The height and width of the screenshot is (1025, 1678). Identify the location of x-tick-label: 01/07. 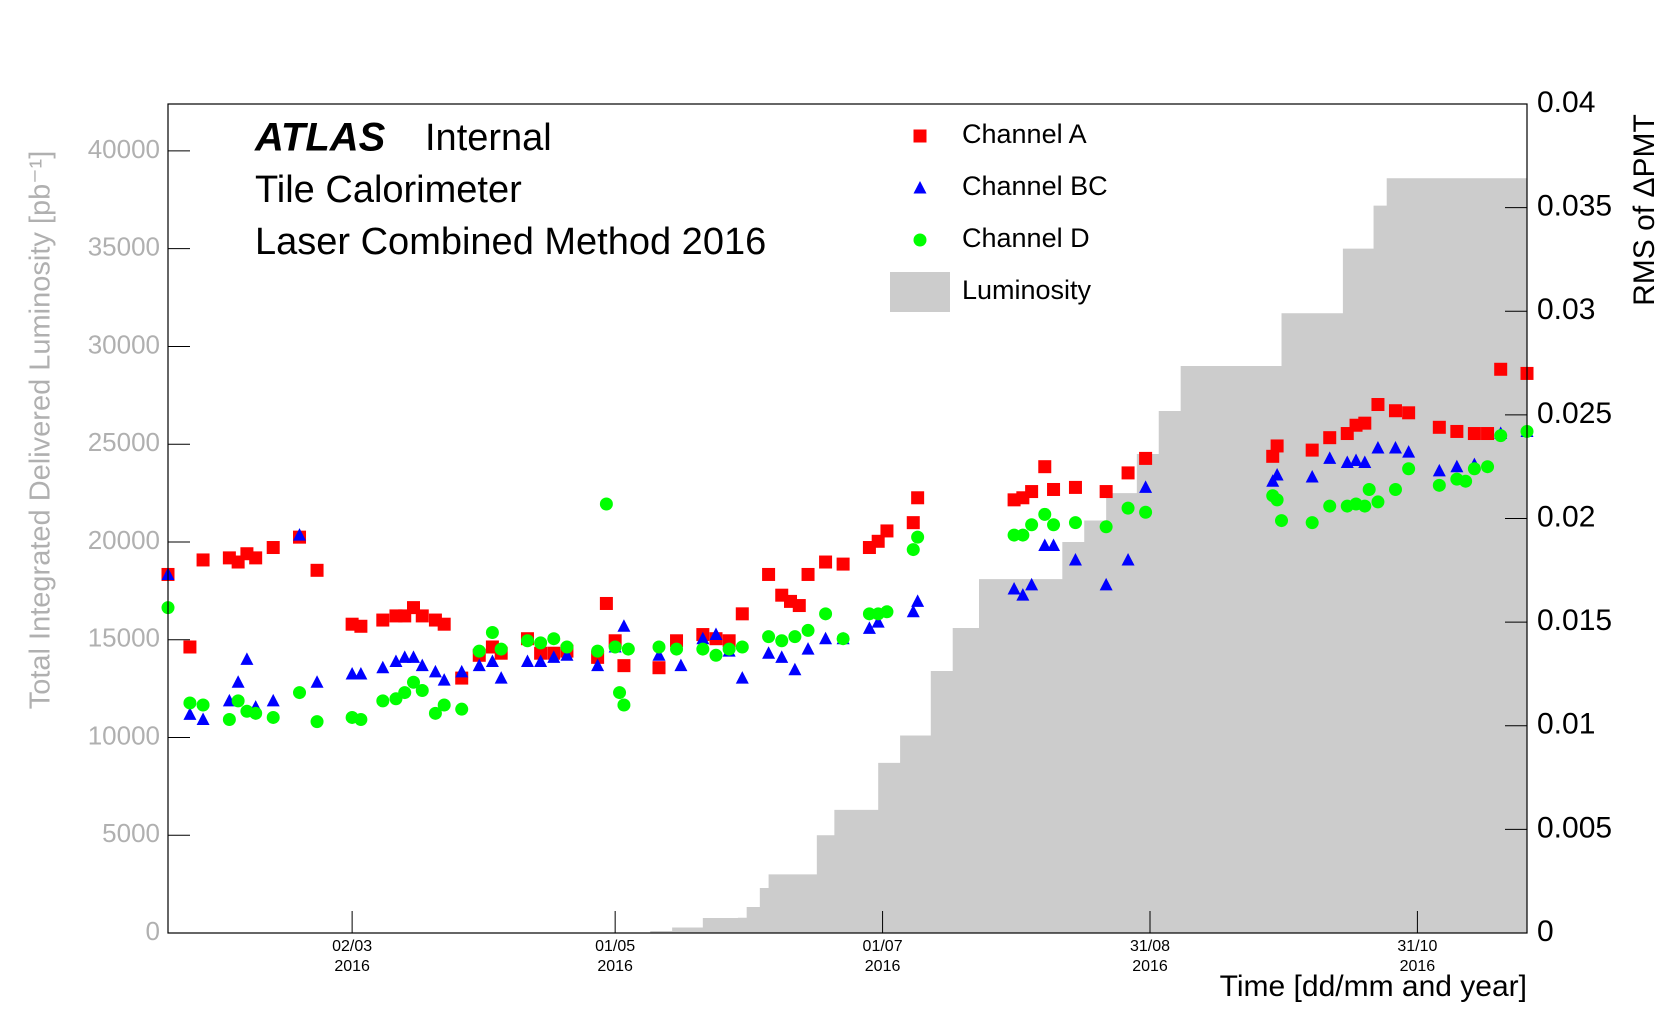
(883, 946).